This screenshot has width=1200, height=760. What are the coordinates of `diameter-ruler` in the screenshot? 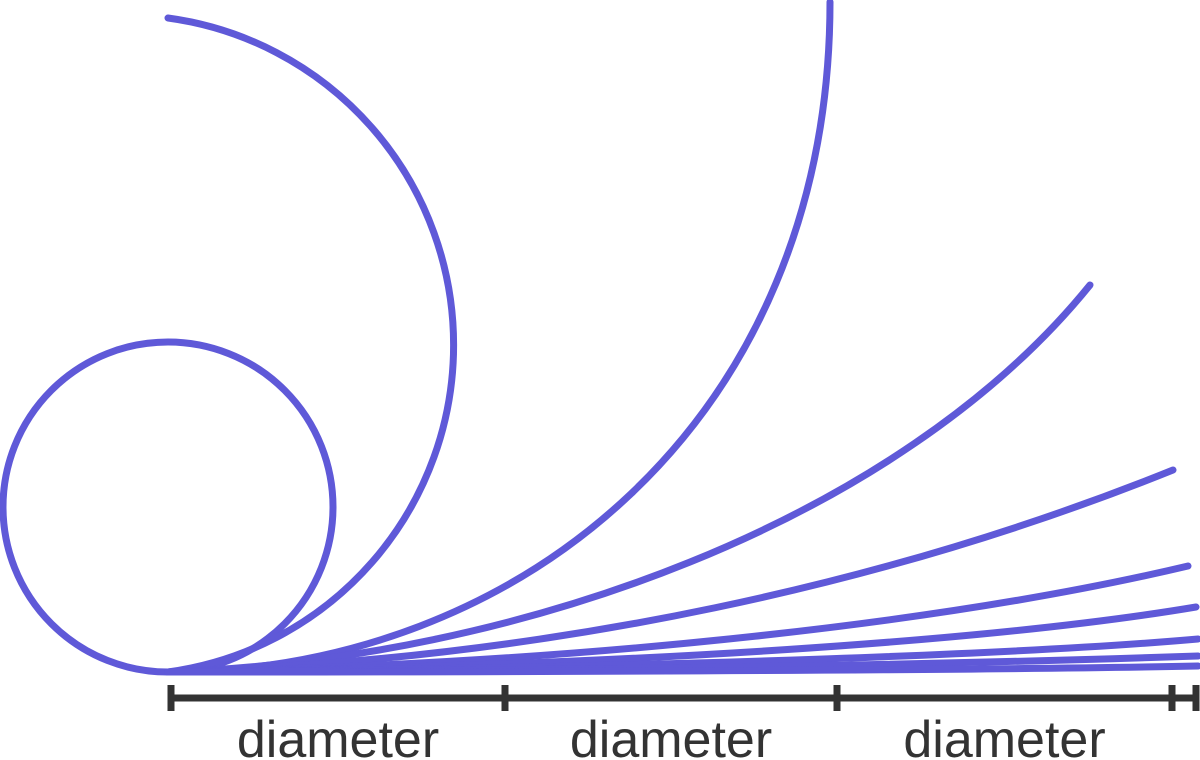 It's located at (683, 698).